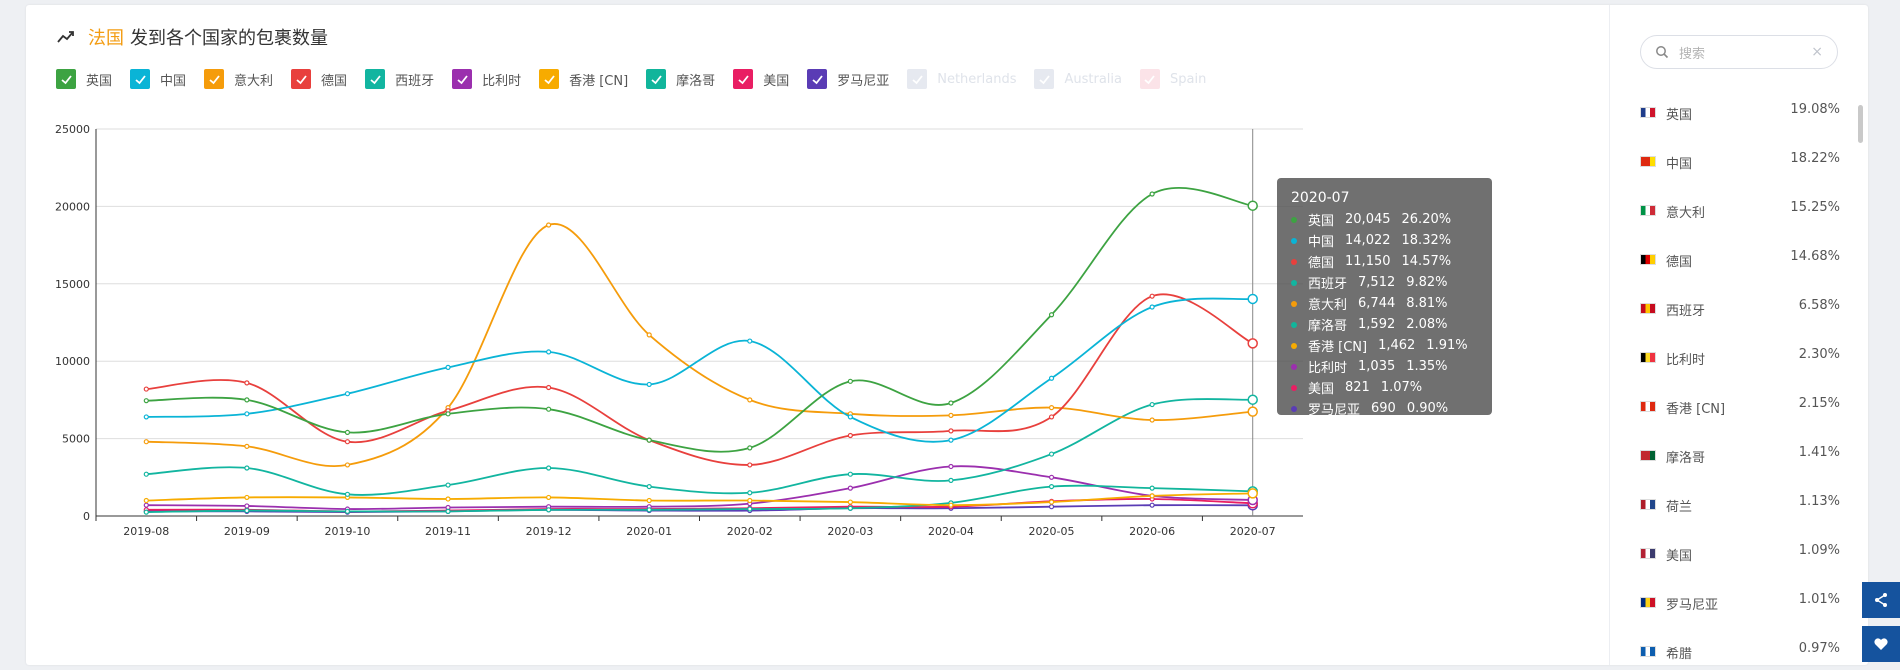  Describe the element at coordinates (1740, 517) in the screenshot. I see `ranking-item: 荷兰 1.13%` at that location.